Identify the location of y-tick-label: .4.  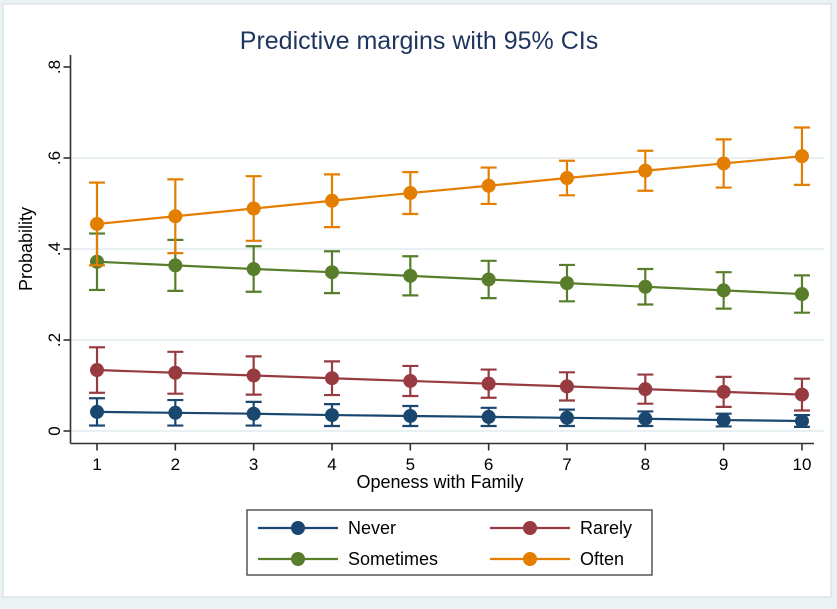
(54, 249).